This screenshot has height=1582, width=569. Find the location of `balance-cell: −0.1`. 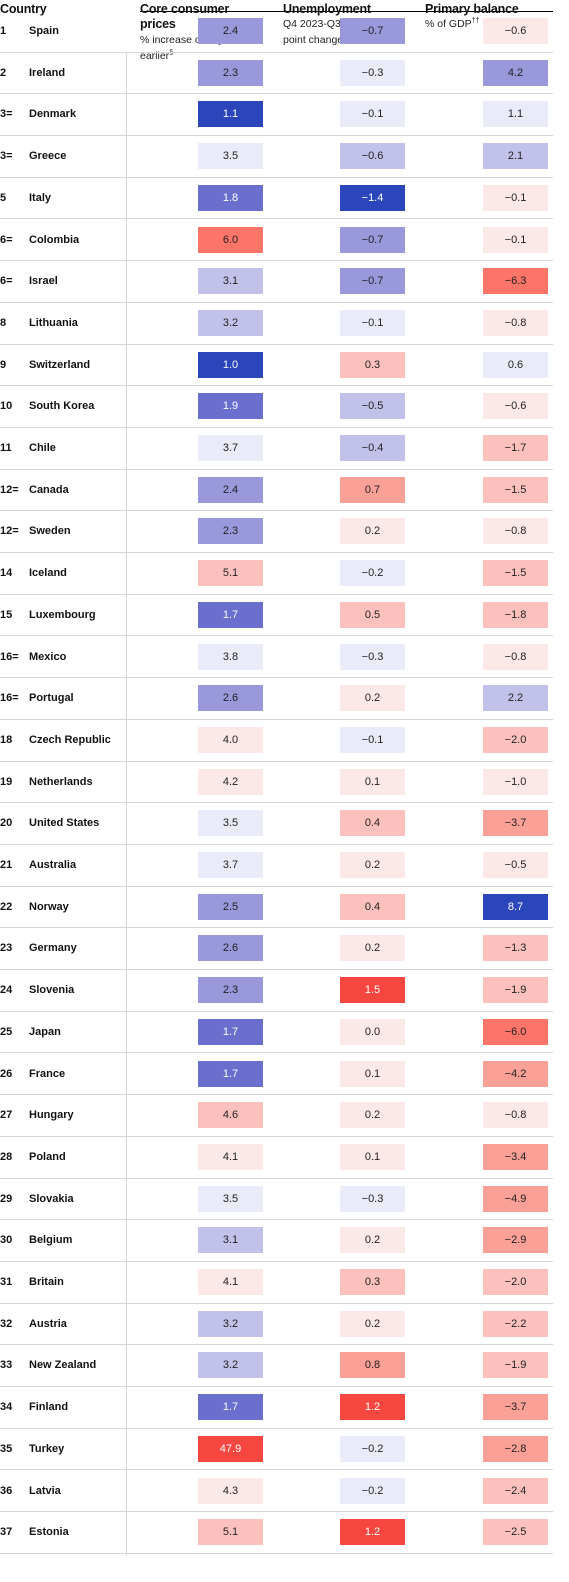

balance-cell: −0.1 is located at coordinates (515, 239).